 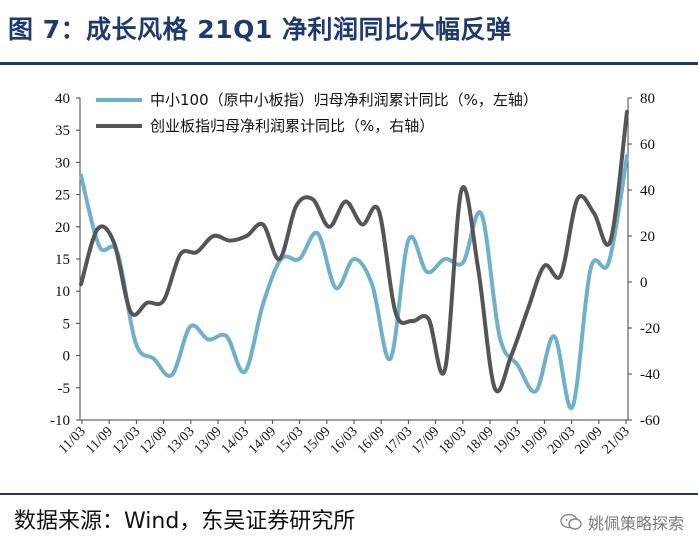 I want to click on x-tick-label: 19/03, so click(x=507, y=440).